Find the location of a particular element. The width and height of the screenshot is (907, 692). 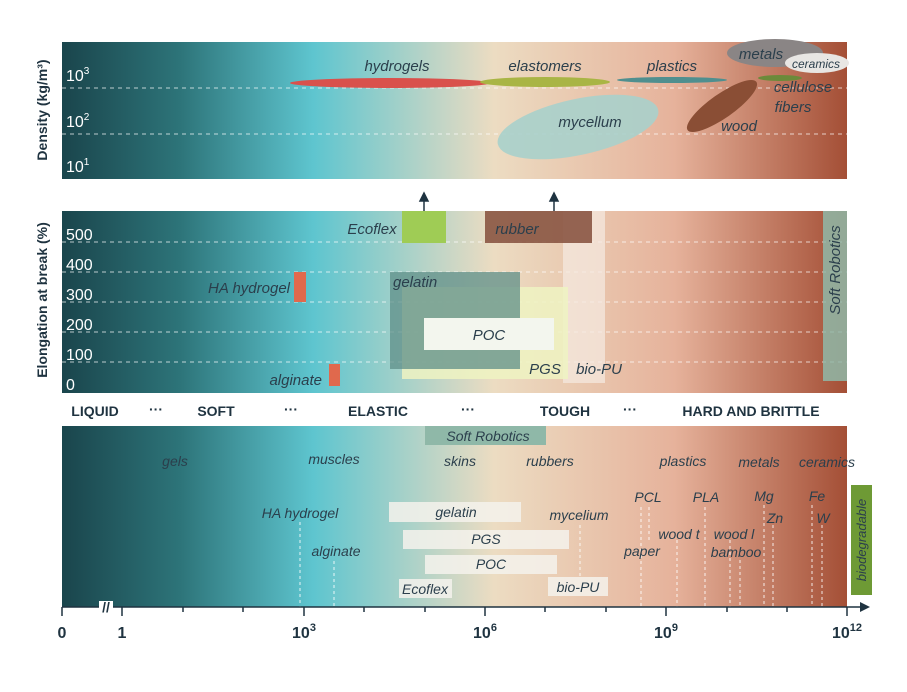

biodegradable-label: biodegradable is located at coordinates (861, 540).